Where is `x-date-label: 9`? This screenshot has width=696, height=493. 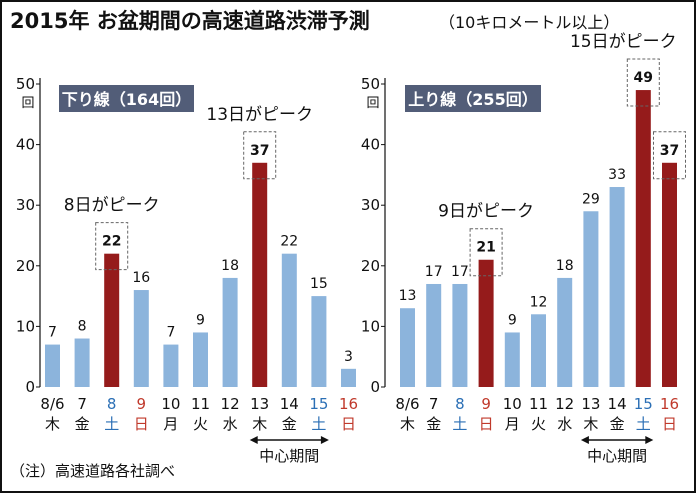
x-date-label: 9 is located at coordinates (142, 404).